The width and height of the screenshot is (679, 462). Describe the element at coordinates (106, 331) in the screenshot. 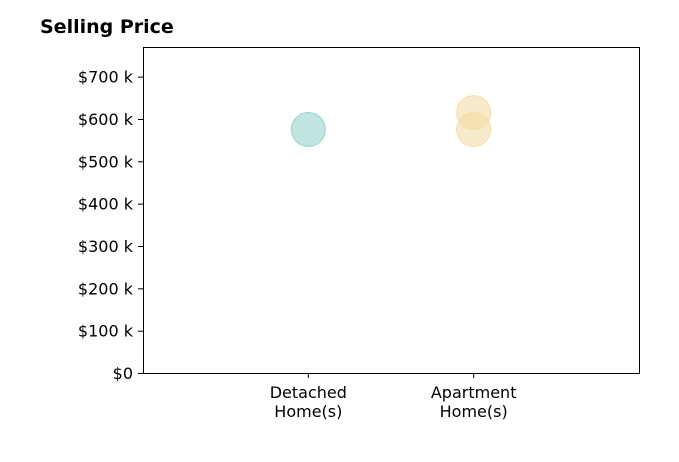

I see `y-tick-label: $100 k` at that location.